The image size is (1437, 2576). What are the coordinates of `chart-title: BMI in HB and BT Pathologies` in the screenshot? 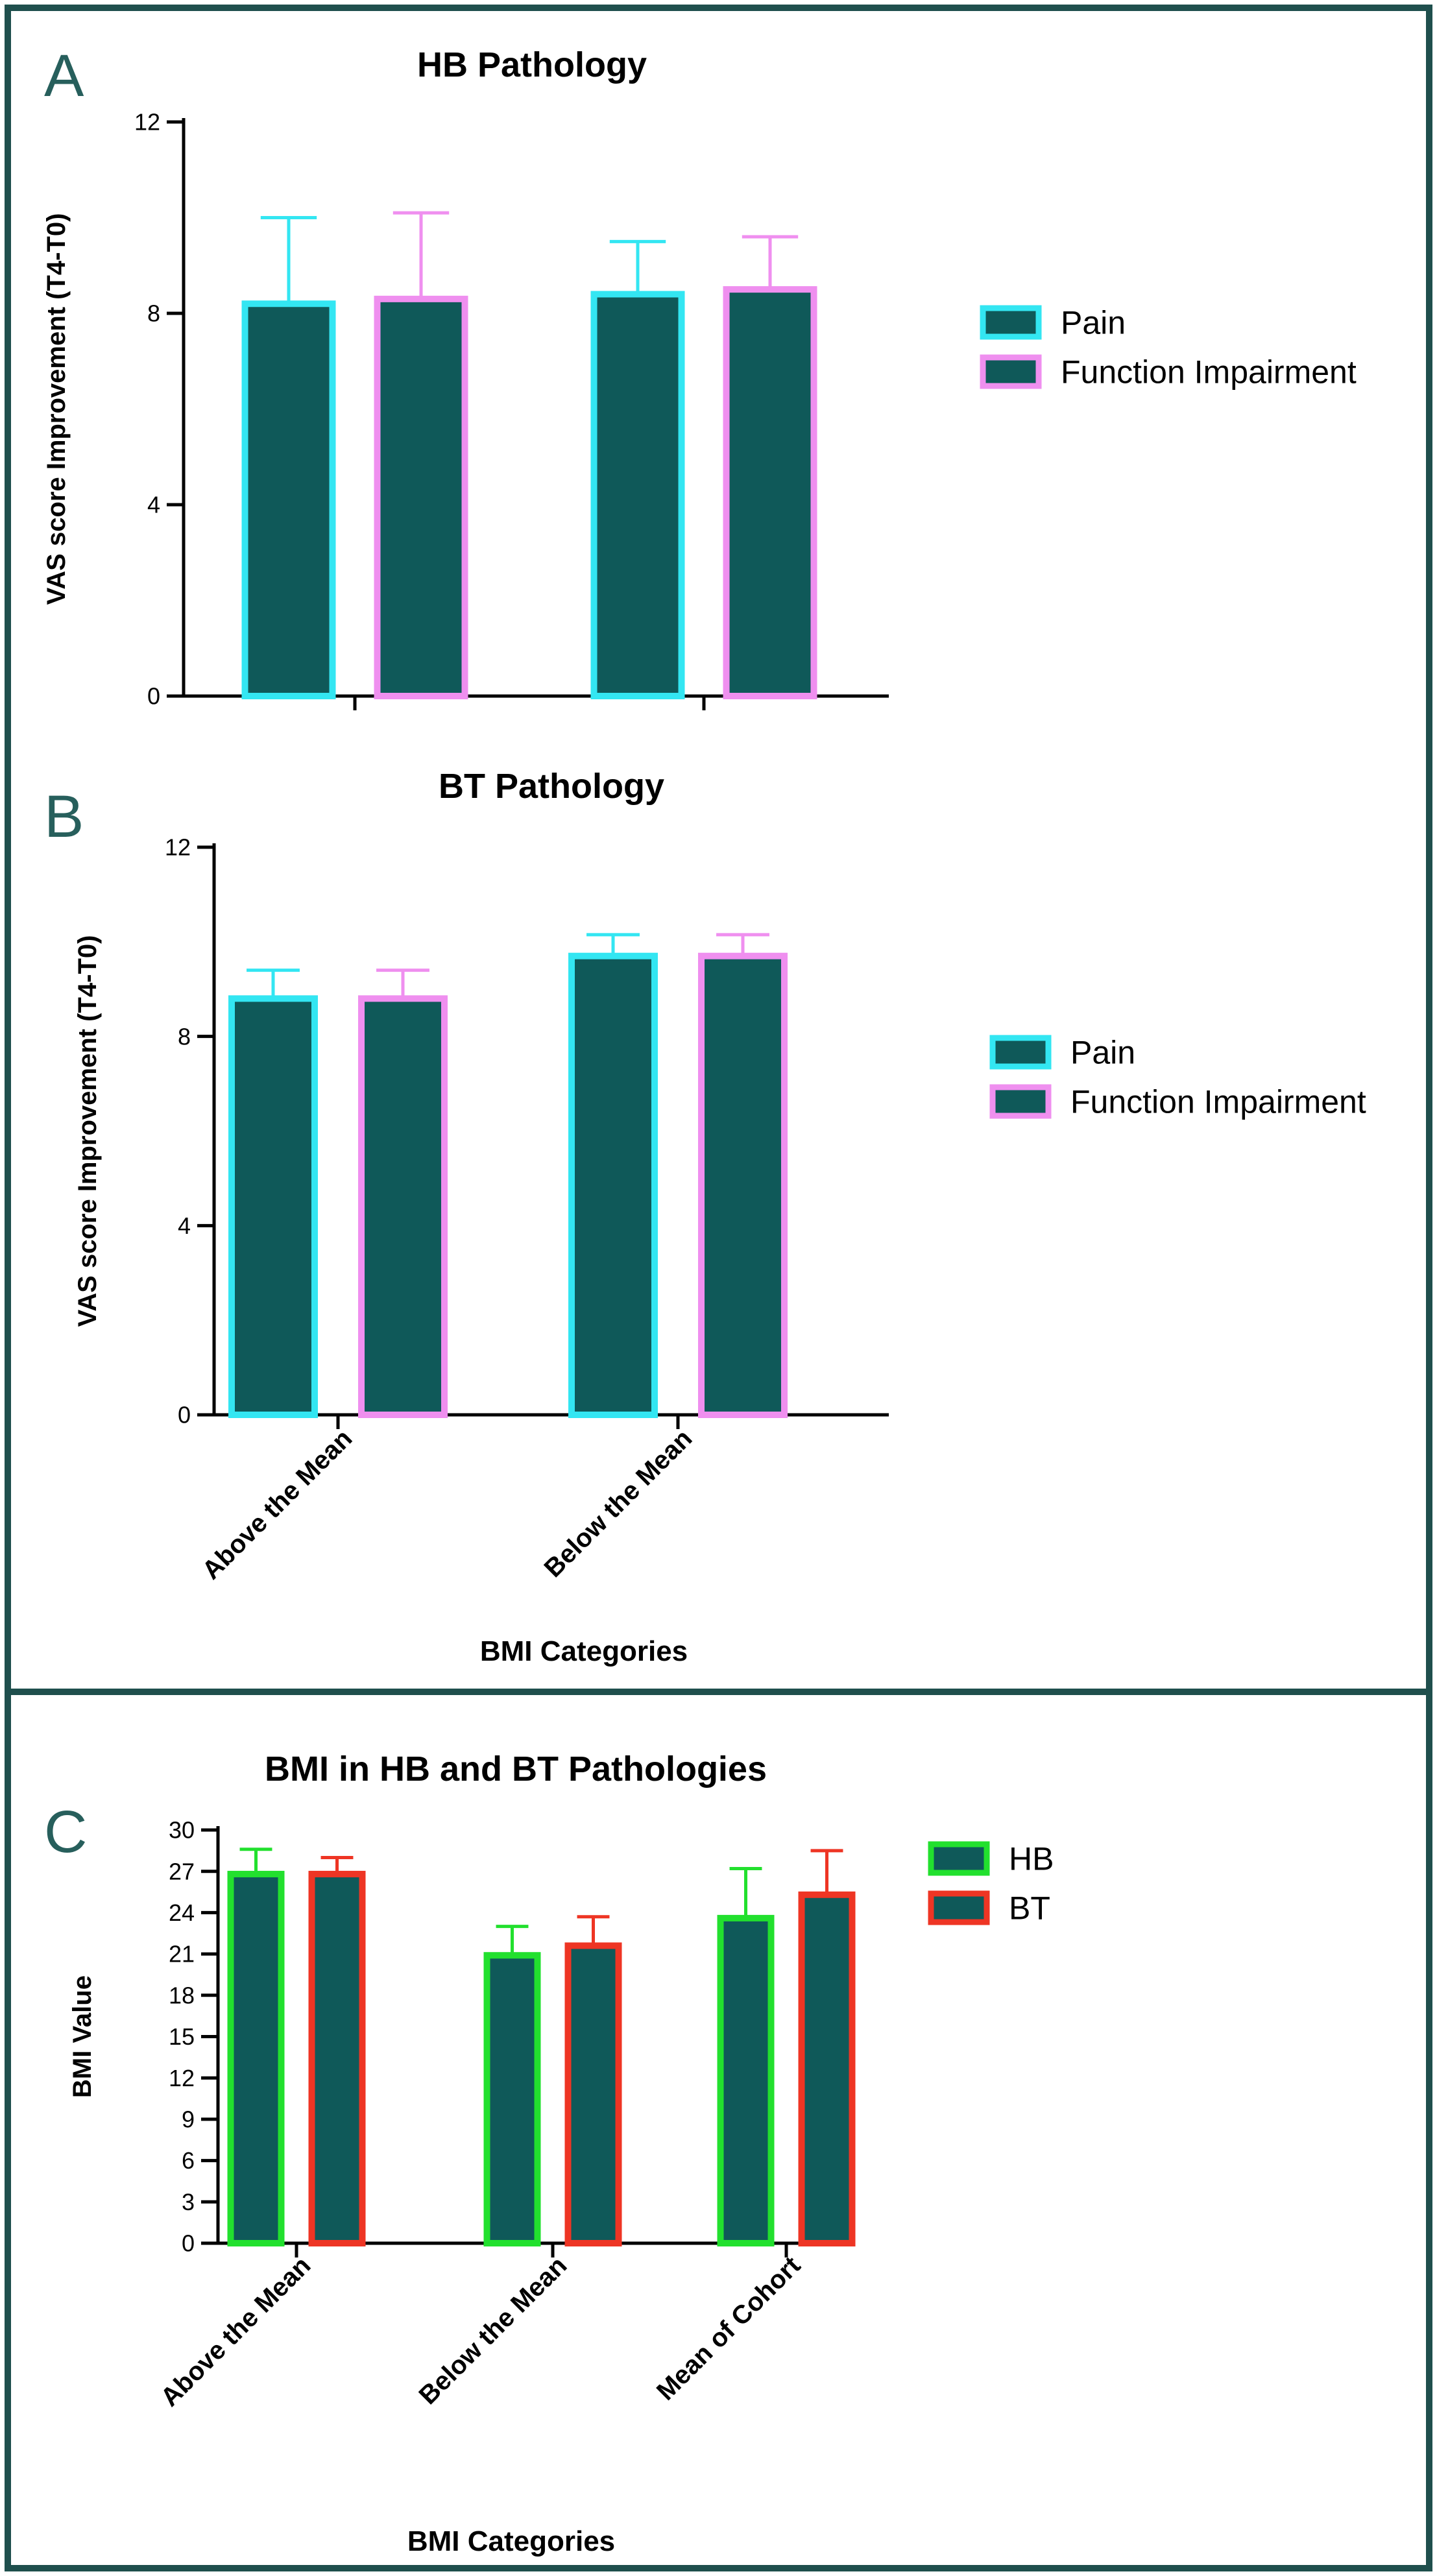 It's located at (516, 1769).